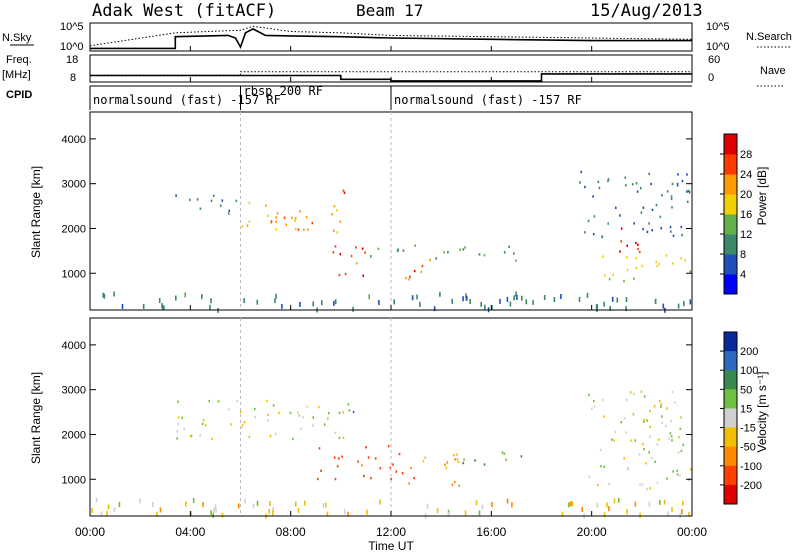 This screenshot has width=800, height=554. What do you see at coordinates (762, 411) in the screenshot?
I see `velocity-colorbar-label: Velocity [m s⁻¹]` at bounding box center [762, 411].